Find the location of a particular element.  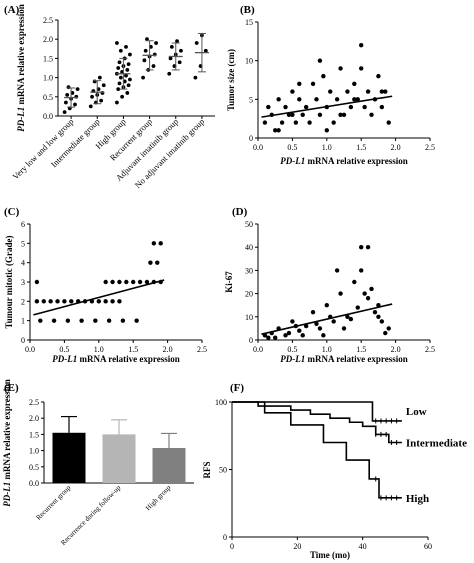

panel-d-points is located at coordinates (326, 292).